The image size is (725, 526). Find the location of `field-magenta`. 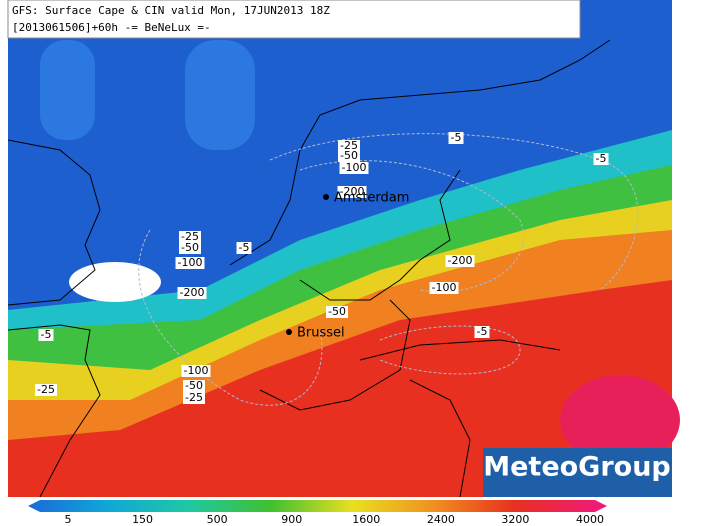

field-magenta is located at coordinates (620, 420).